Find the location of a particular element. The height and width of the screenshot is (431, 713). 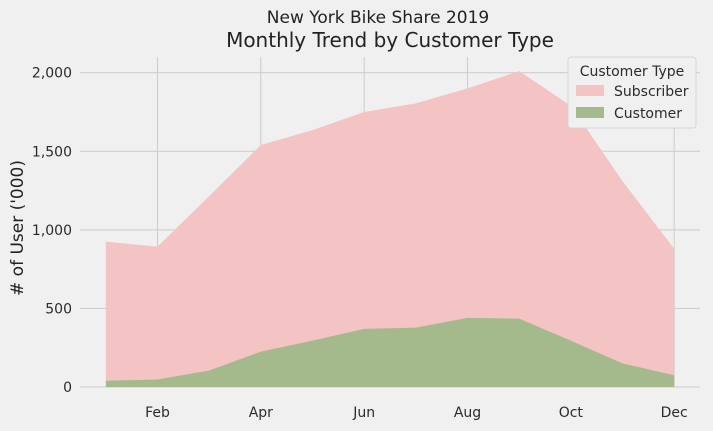

chart-title: New York Bike Share 2019 is located at coordinates (378, 18).